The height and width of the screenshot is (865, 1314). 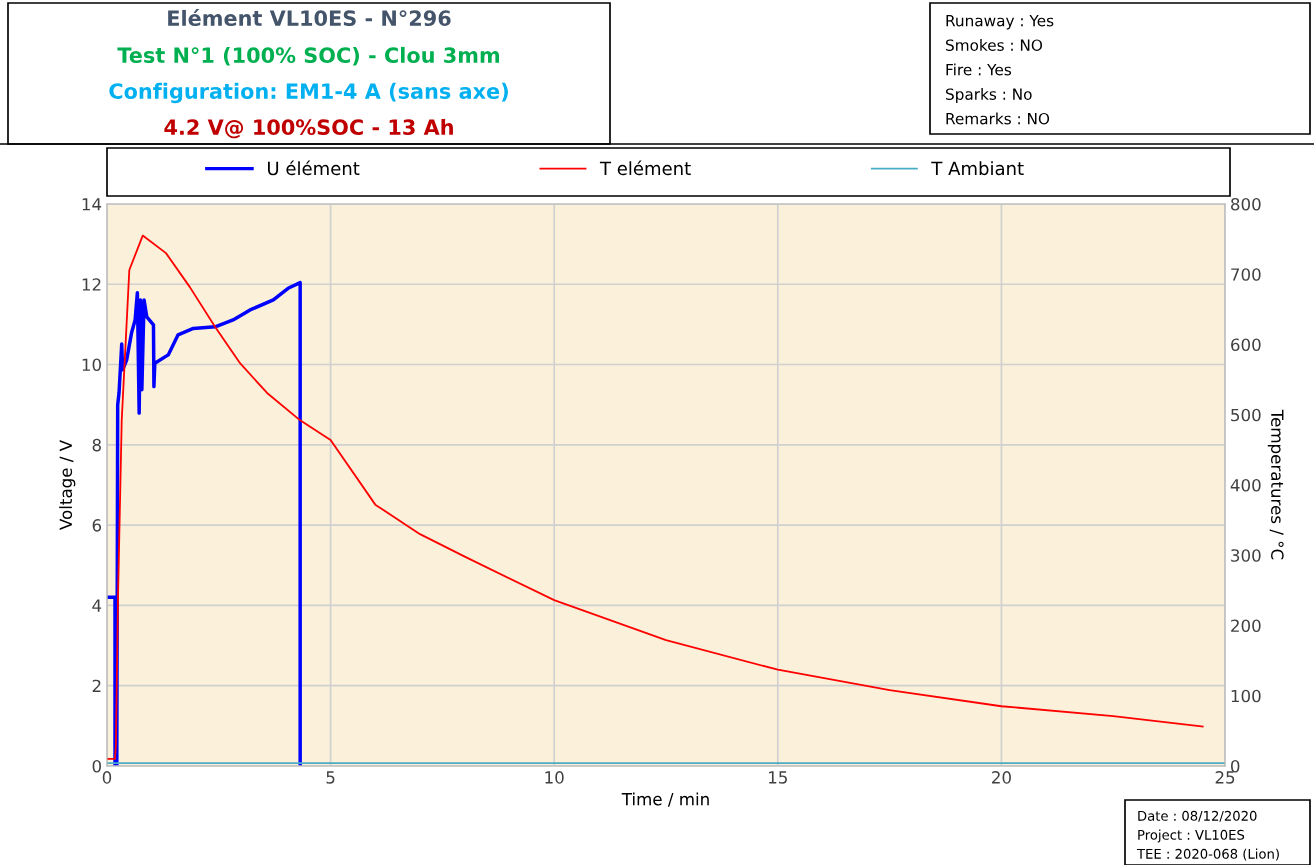 I want to click on y2-tick-label: 800, so click(x=1246, y=204).